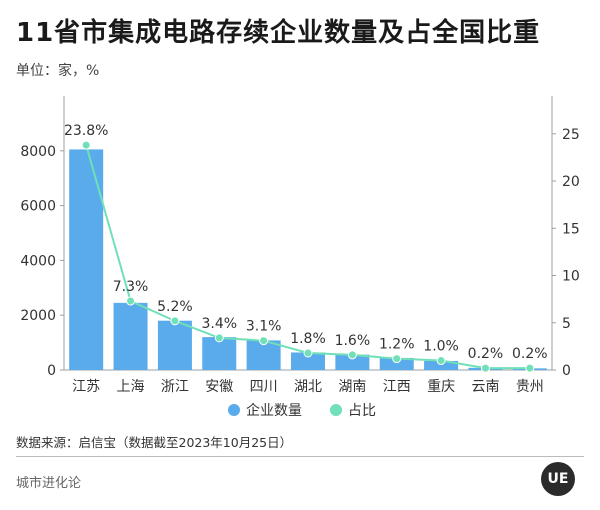 Image resolution: width=600 pixels, height=510 pixels. What do you see at coordinates (86, 131) in the screenshot?
I see `share-data-label: 23.8%` at bounding box center [86, 131].